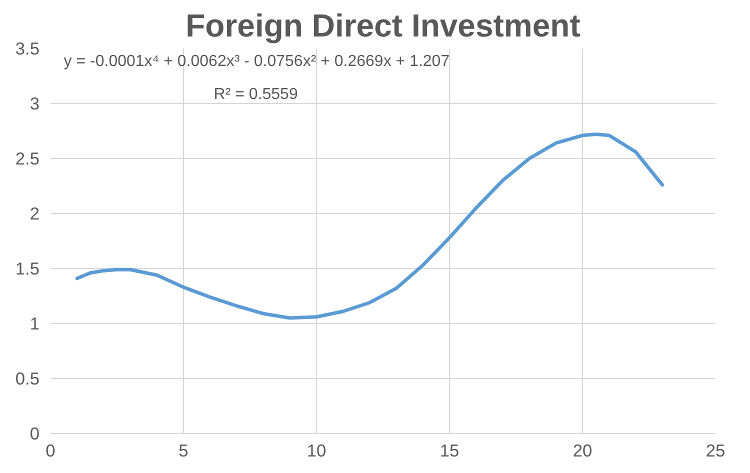 The height and width of the screenshot is (473, 750). What do you see at coordinates (51, 450) in the screenshot?
I see `x-tick-label: 0` at bounding box center [51, 450].